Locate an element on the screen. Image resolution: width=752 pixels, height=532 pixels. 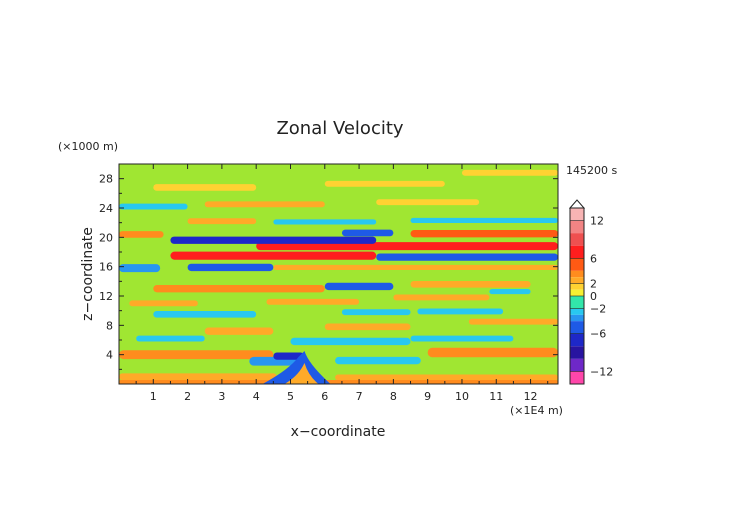
colorbar-label: −12 is located at coordinates (601, 371).